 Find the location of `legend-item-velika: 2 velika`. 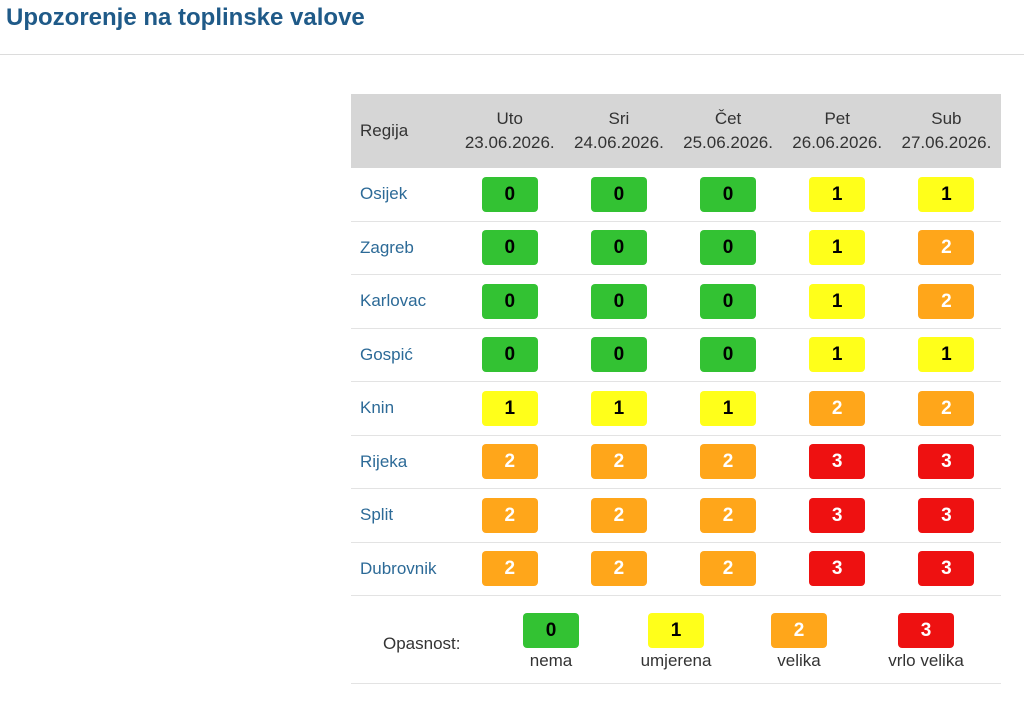

legend-item-velika: 2 velika is located at coordinates (799, 642).